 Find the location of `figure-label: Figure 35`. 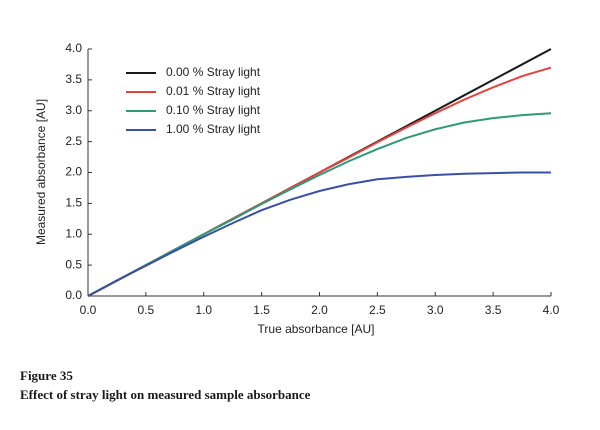

figure-label: Figure 35 is located at coordinates (46, 375).